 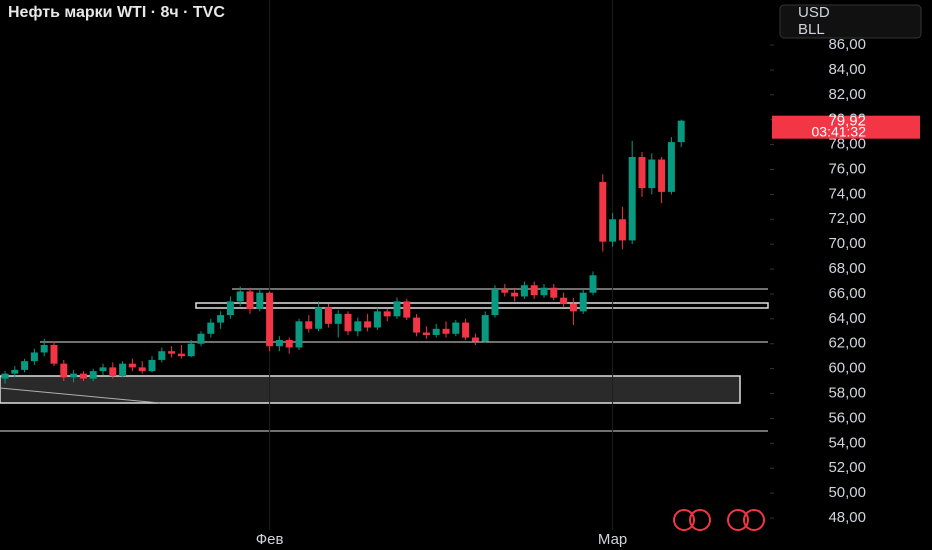 I want to click on y-tick-label: 70,00, so click(x=847, y=243).